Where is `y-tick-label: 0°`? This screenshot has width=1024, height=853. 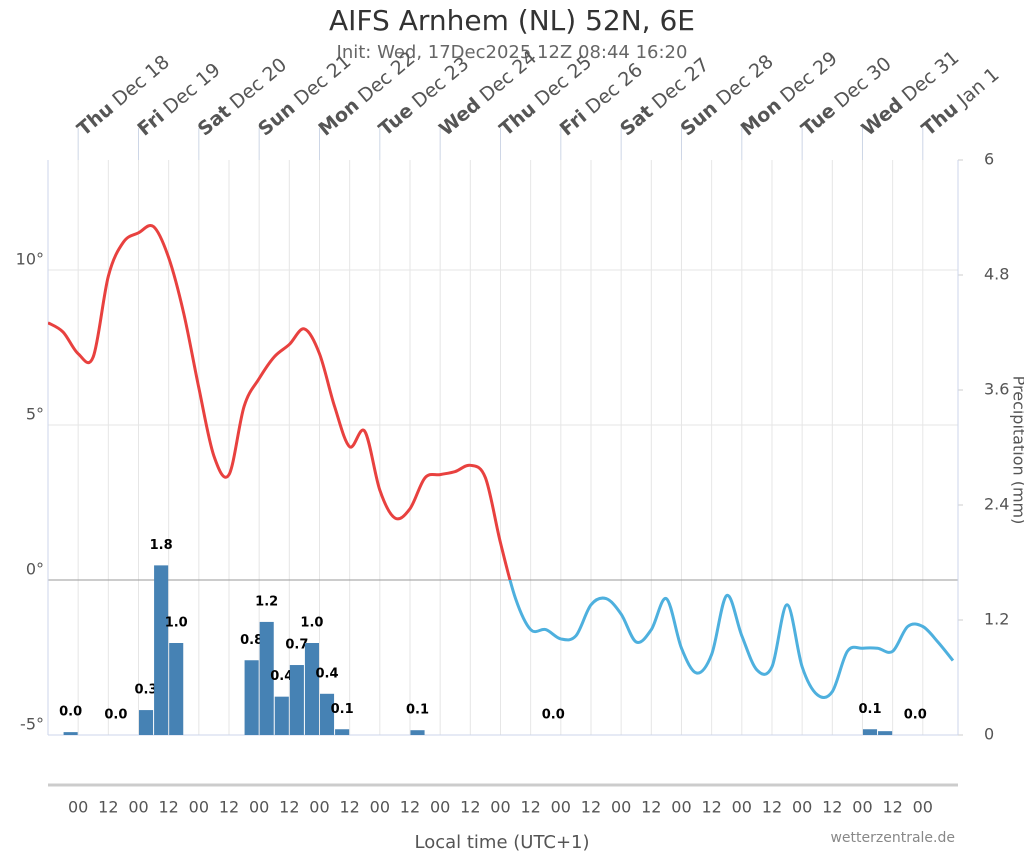 y-tick-label: 0° is located at coordinates (35, 569).